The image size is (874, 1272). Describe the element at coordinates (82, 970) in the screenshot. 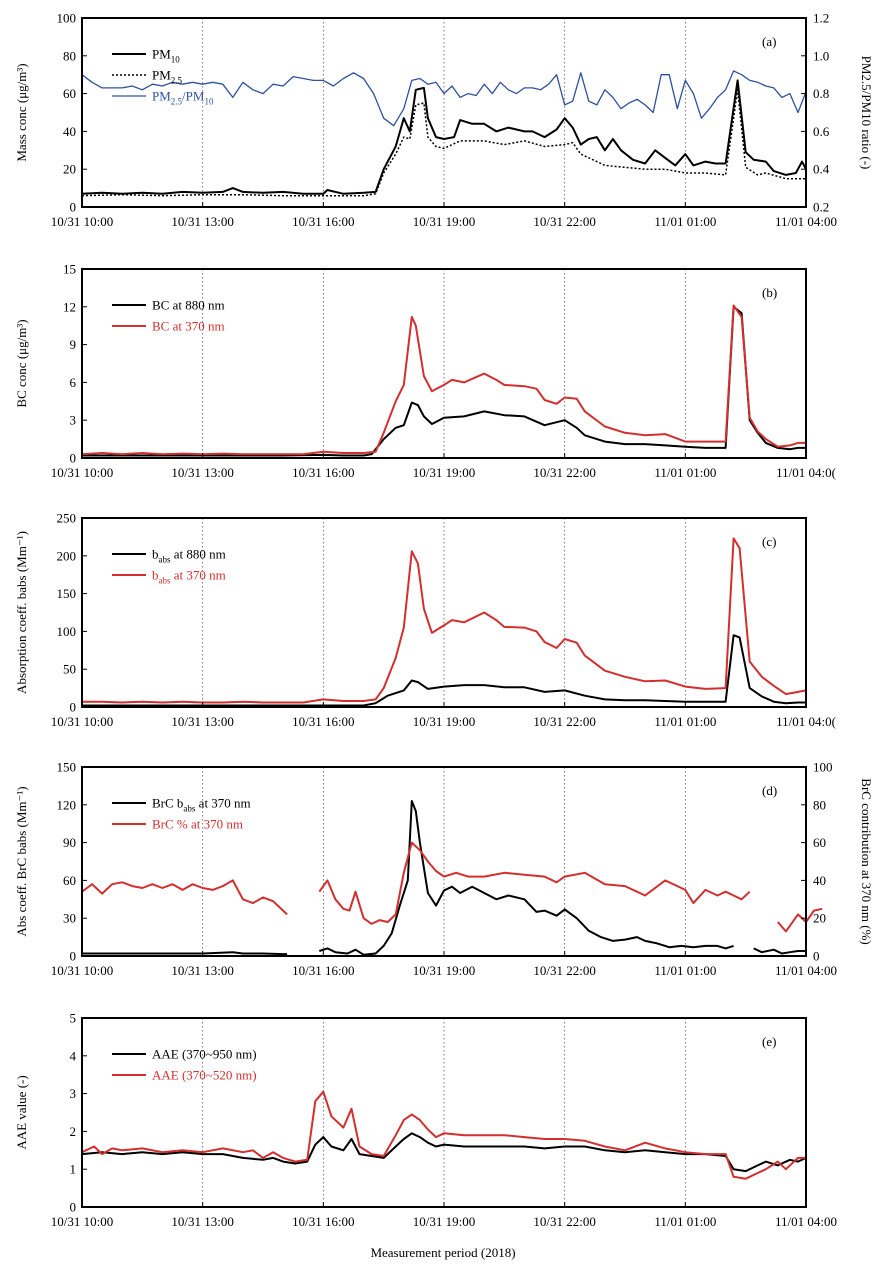

I see `xtick-label-d-0: 10/31 10:00` at that location.